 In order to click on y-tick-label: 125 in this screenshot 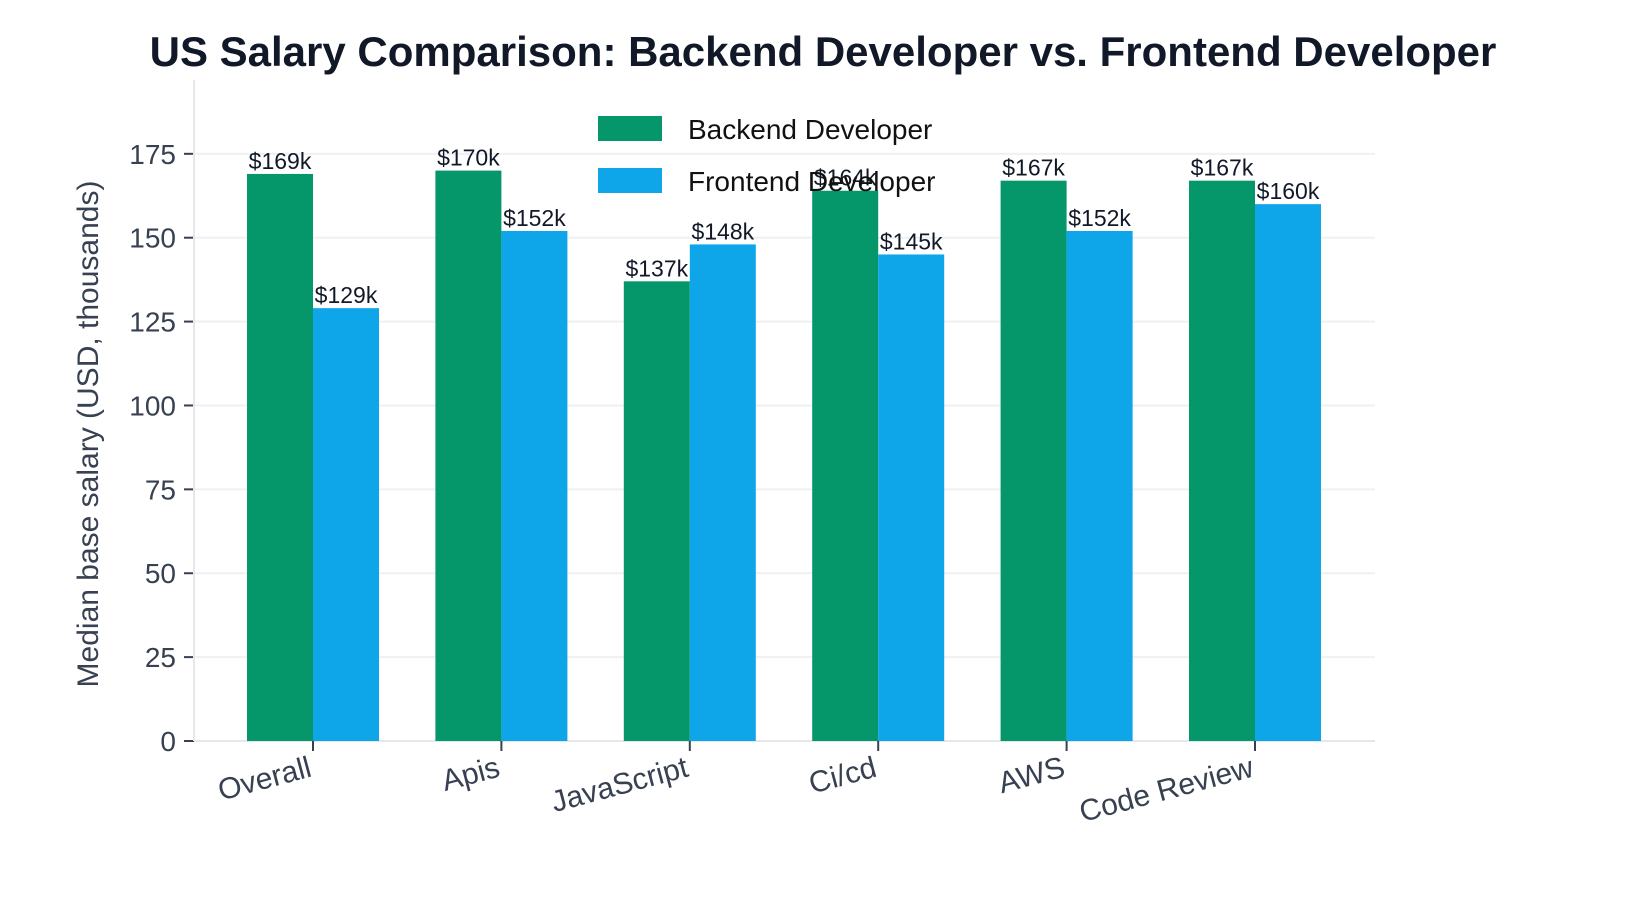, I will do `click(152, 322)`.